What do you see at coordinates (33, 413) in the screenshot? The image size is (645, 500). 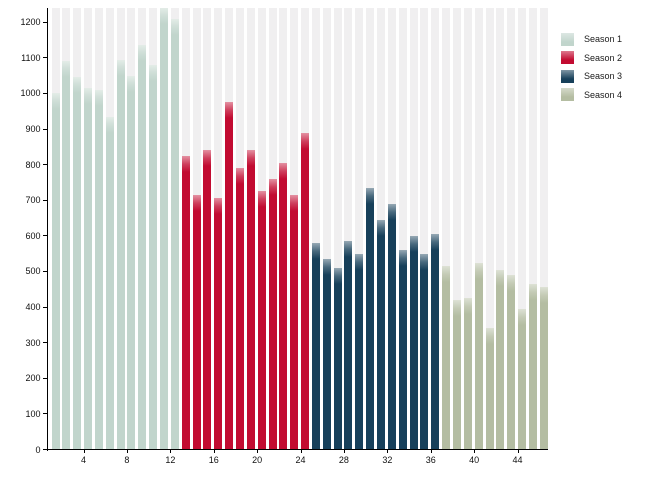 I see `y-axis-tick-label: 100` at bounding box center [33, 413].